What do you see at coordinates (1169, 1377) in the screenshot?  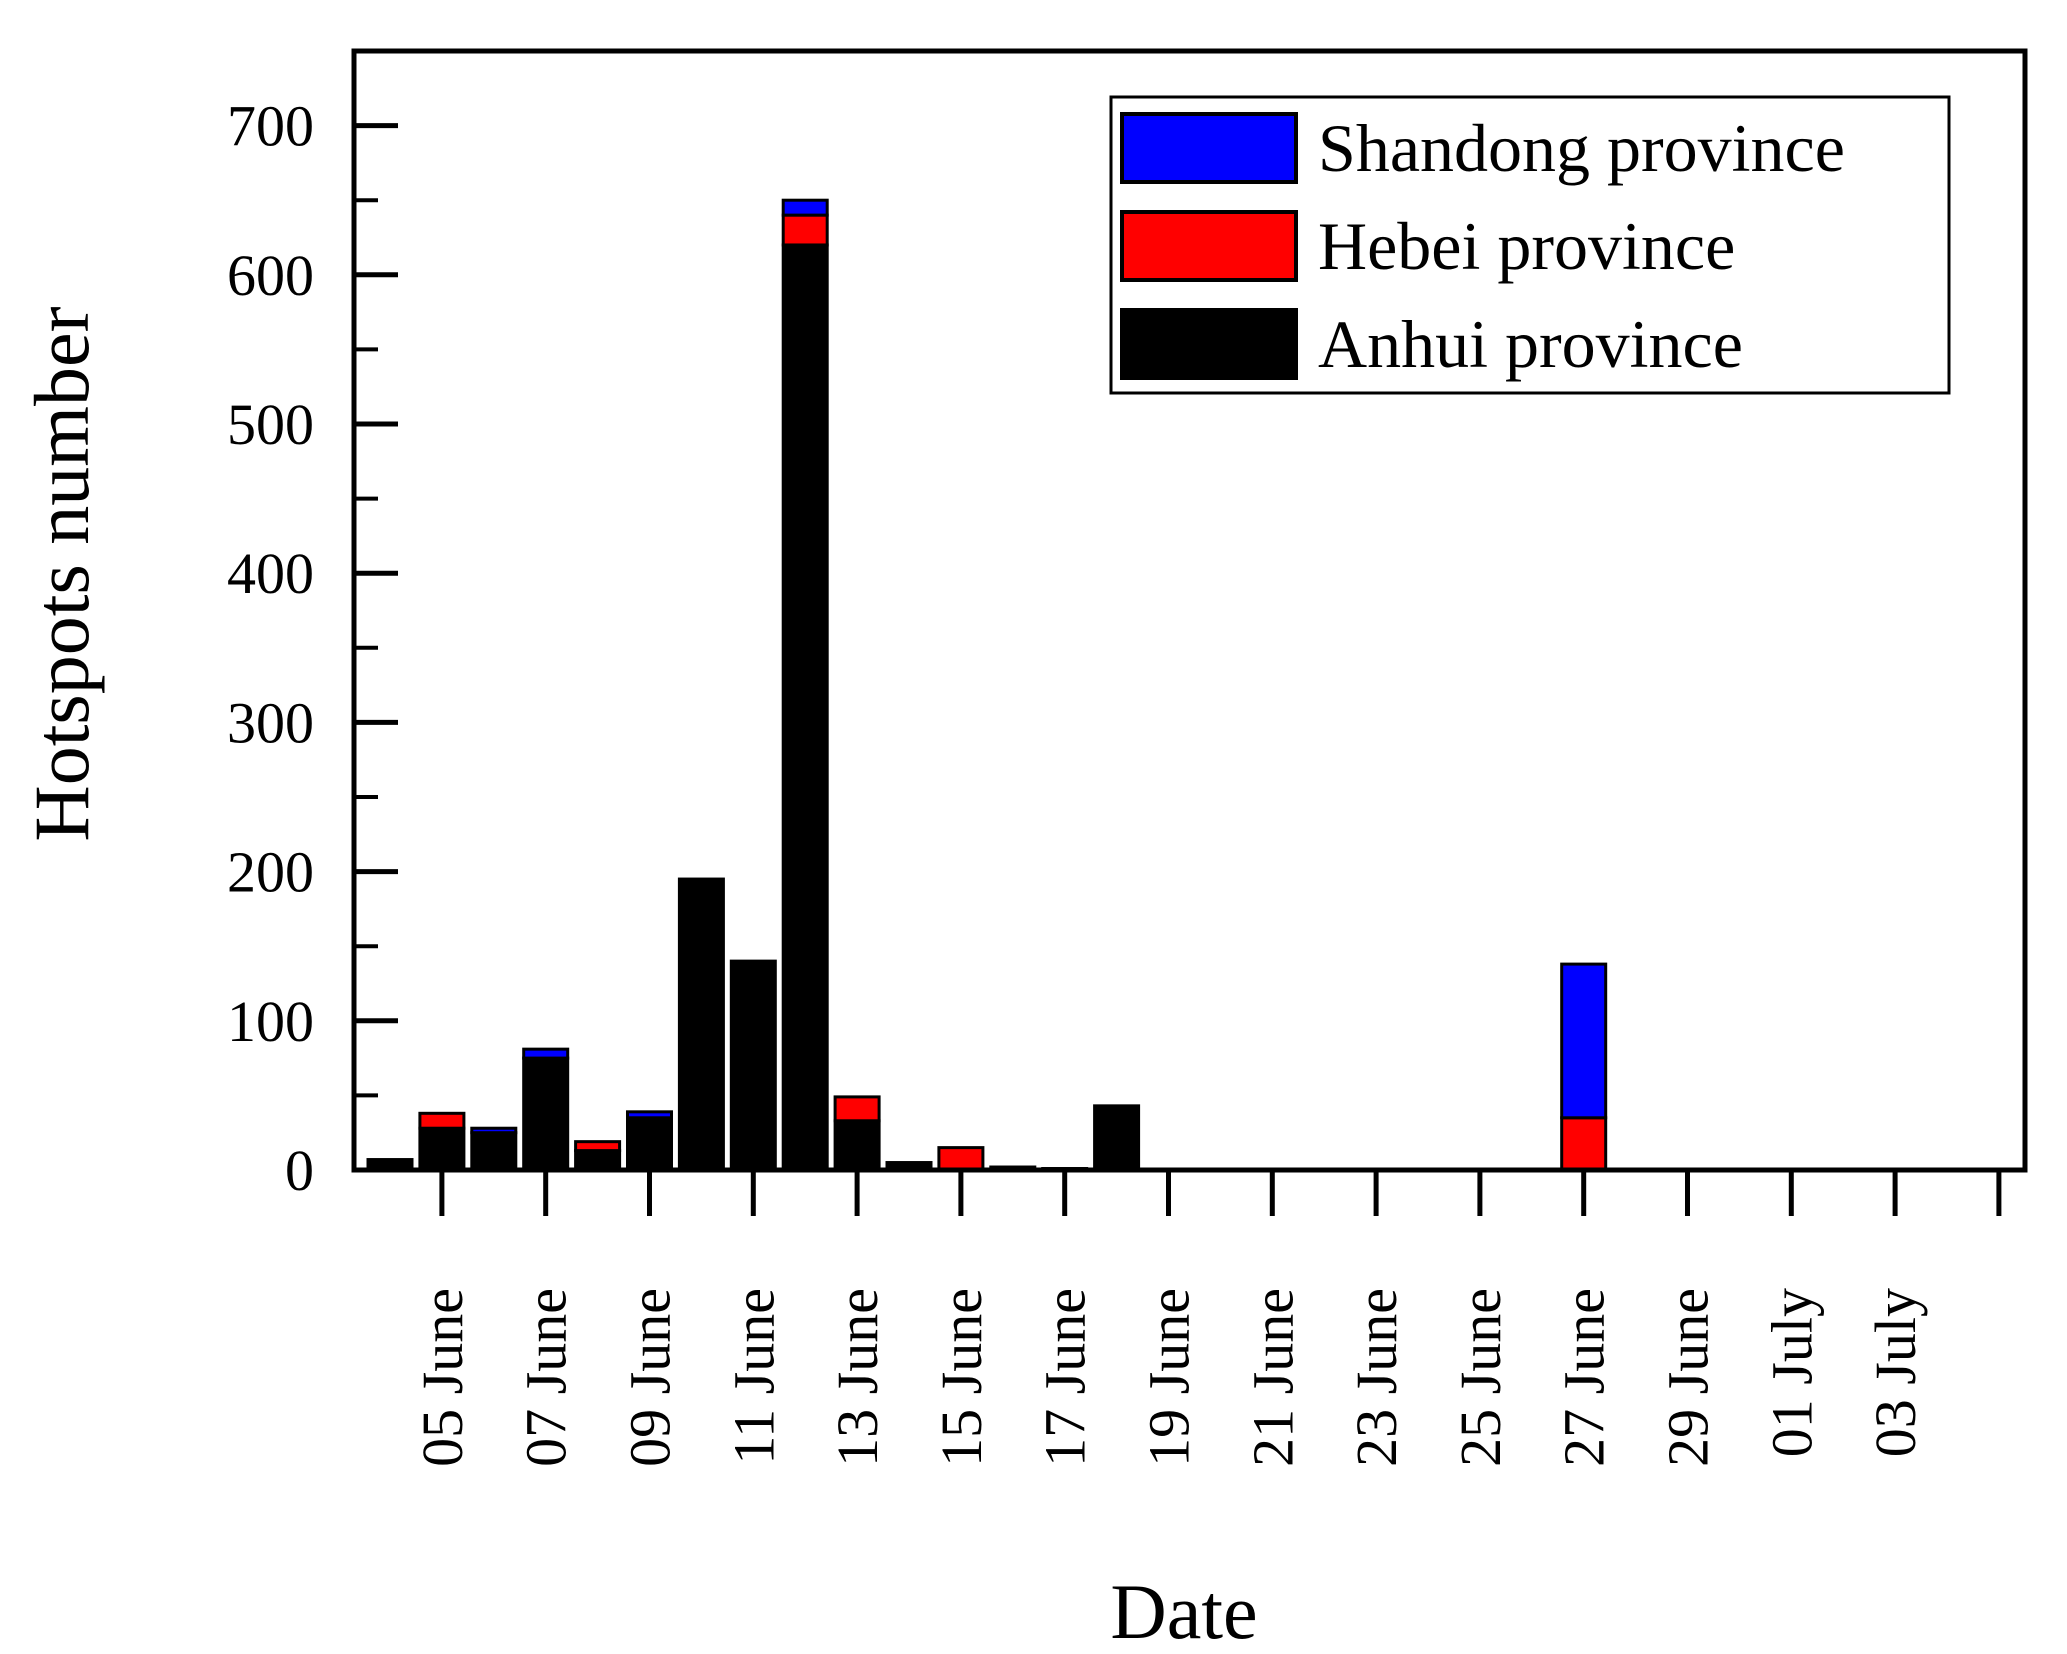 I see `x-tick-label-7: 19 June` at bounding box center [1169, 1377].